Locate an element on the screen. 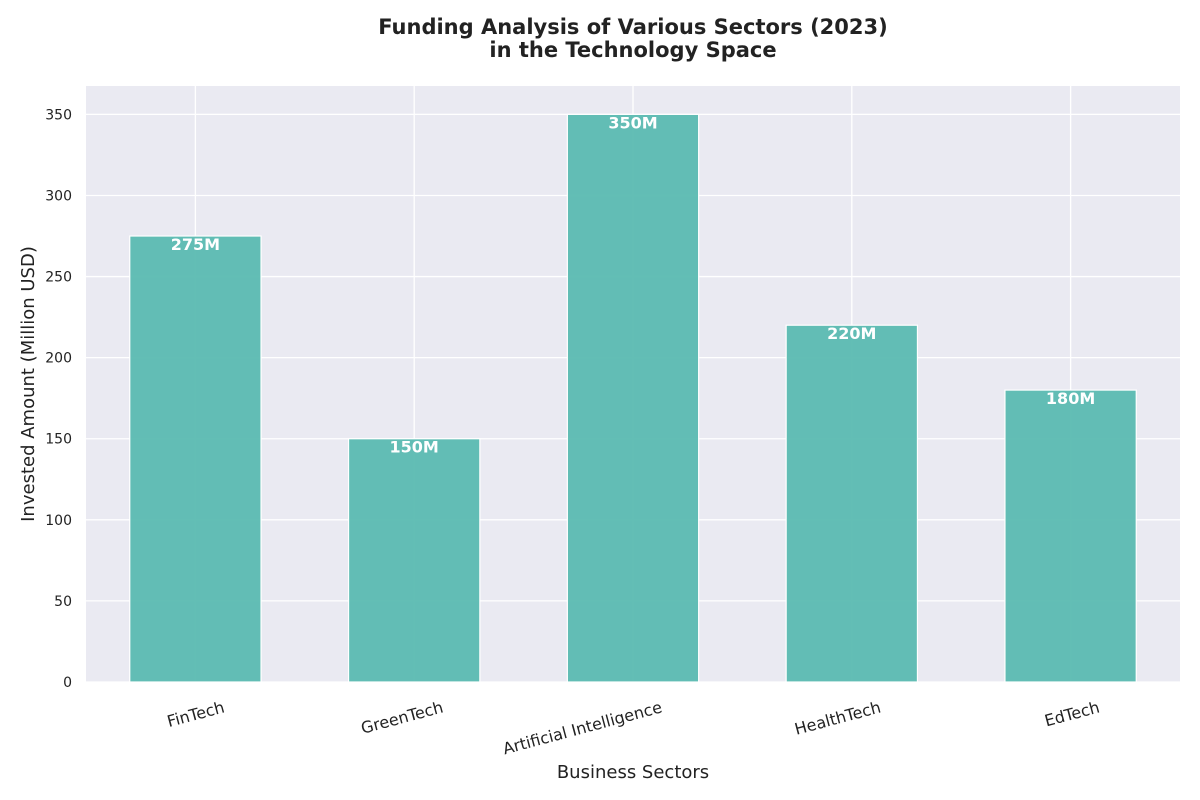 Image resolution: width=1200 pixels, height=800 pixels. bar-fintech is located at coordinates (195, 459).